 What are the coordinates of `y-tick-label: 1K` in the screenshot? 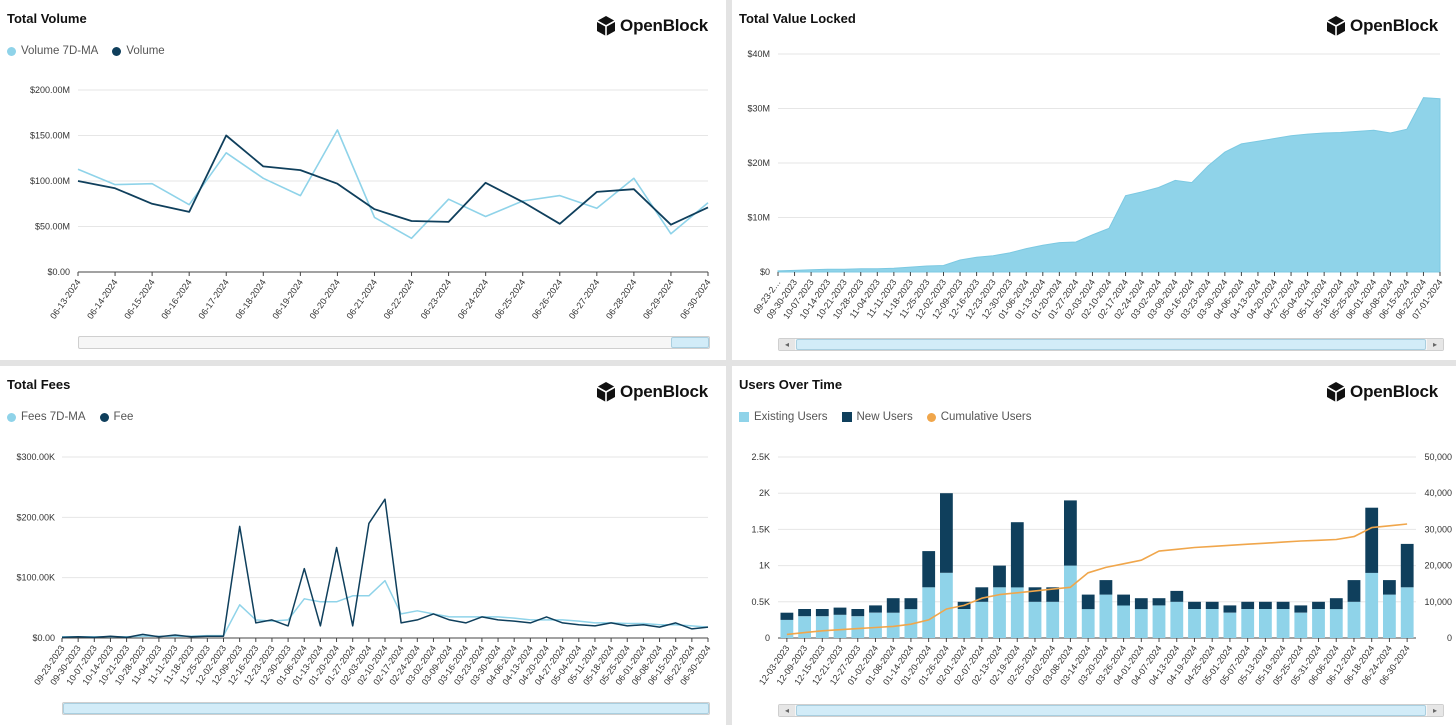 It's located at (764, 566).